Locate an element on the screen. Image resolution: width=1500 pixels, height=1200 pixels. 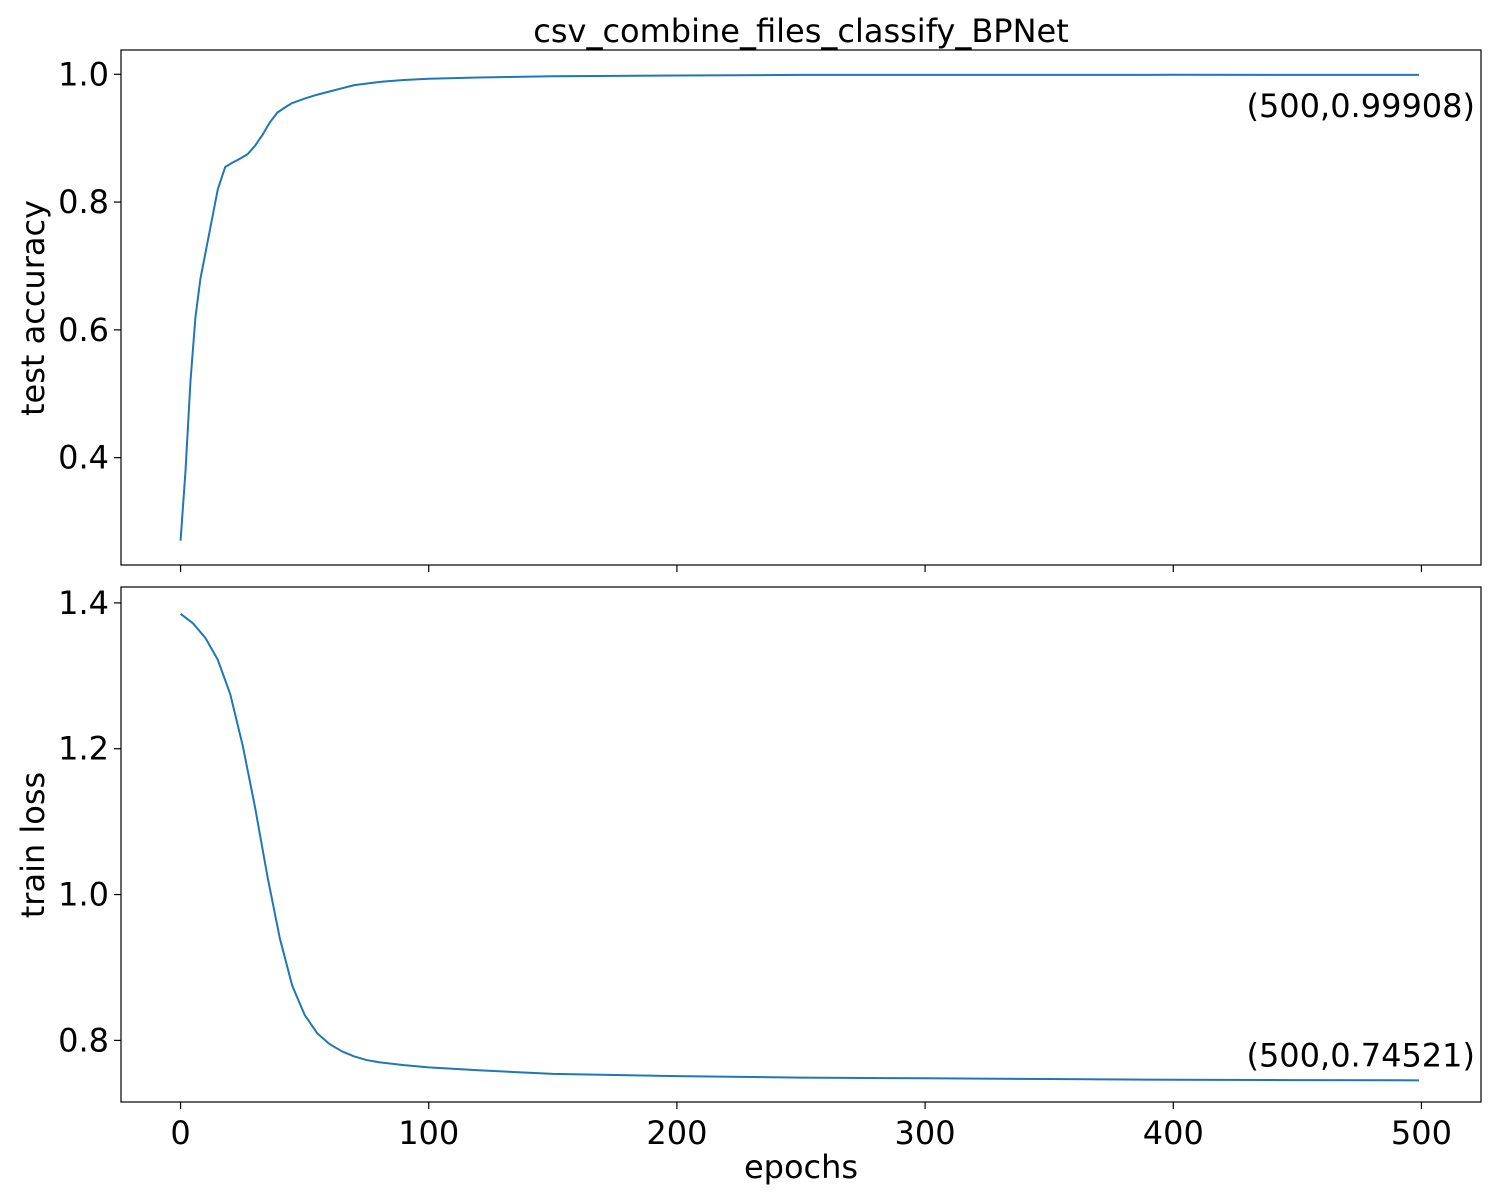
loss-y-tick-label: 0.8 is located at coordinates (83, 1040).